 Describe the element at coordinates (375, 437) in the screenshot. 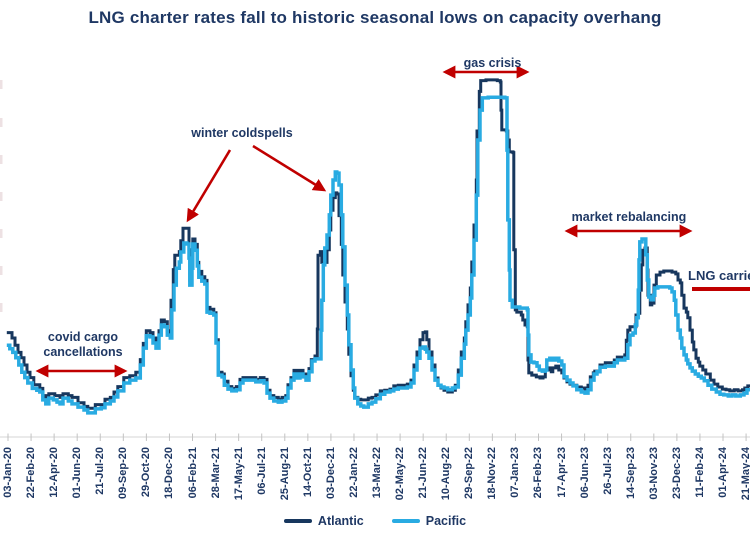

I see `x-axis` at that location.